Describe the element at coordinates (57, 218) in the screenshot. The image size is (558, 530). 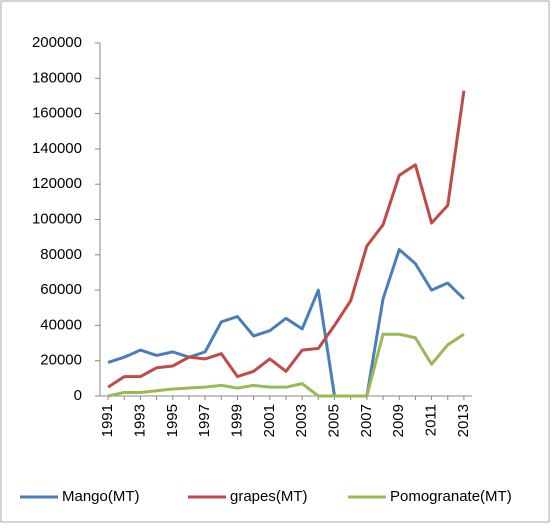
I see `y-tick-label: 100000` at that location.